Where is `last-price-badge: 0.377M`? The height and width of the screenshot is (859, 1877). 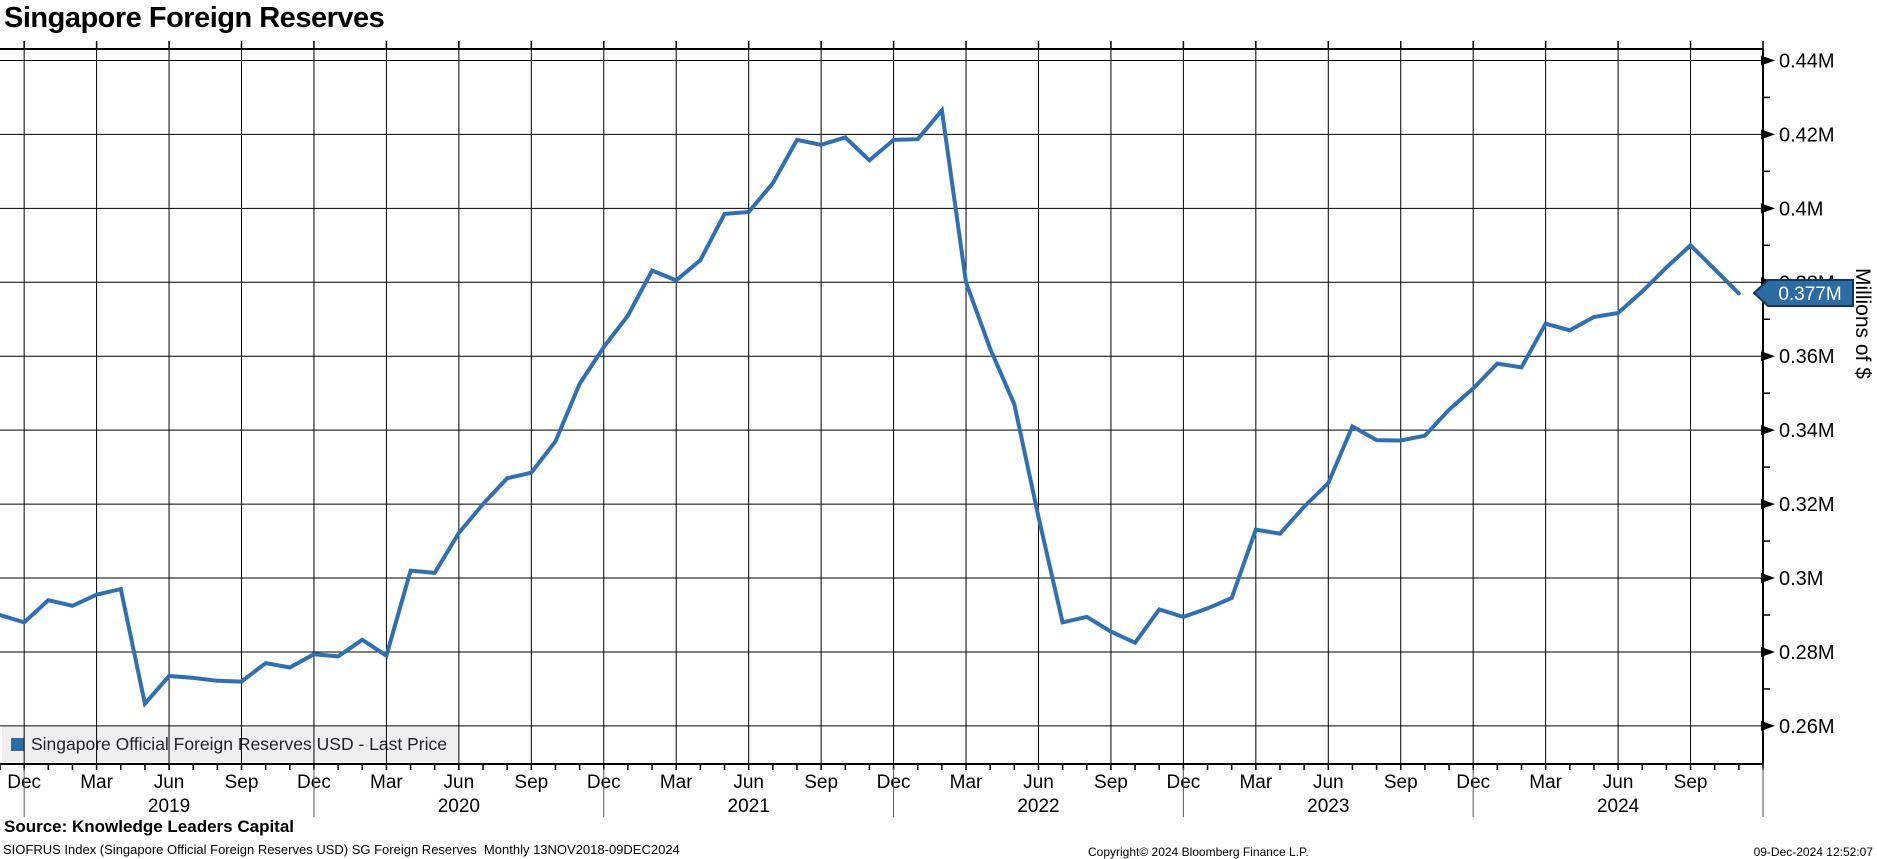
last-price-badge: 0.377M is located at coordinates (1803, 293).